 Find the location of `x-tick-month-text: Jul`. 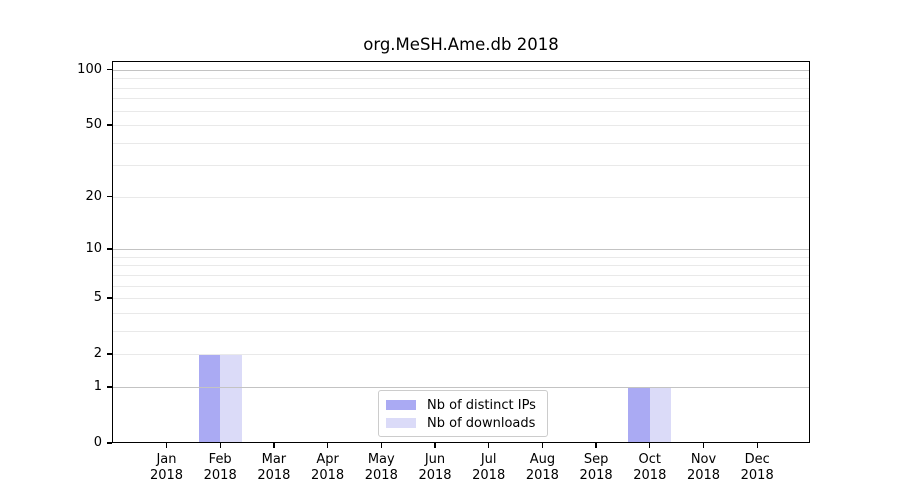

x-tick-month-text: Jul is located at coordinates (488, 459).